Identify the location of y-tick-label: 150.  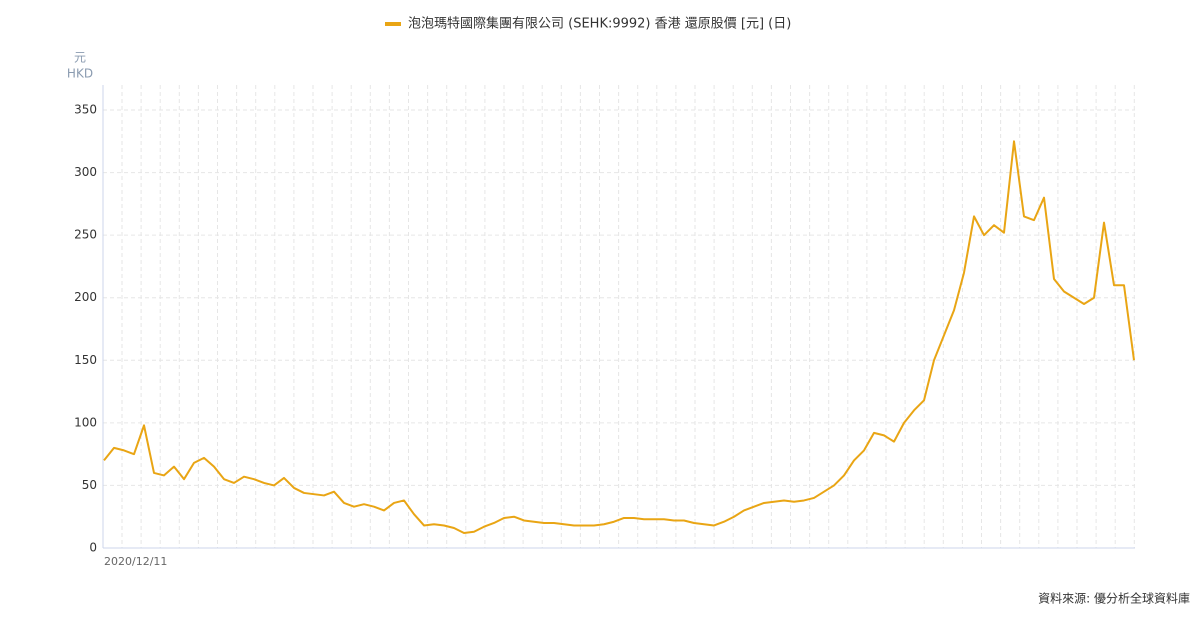
(85, 360).